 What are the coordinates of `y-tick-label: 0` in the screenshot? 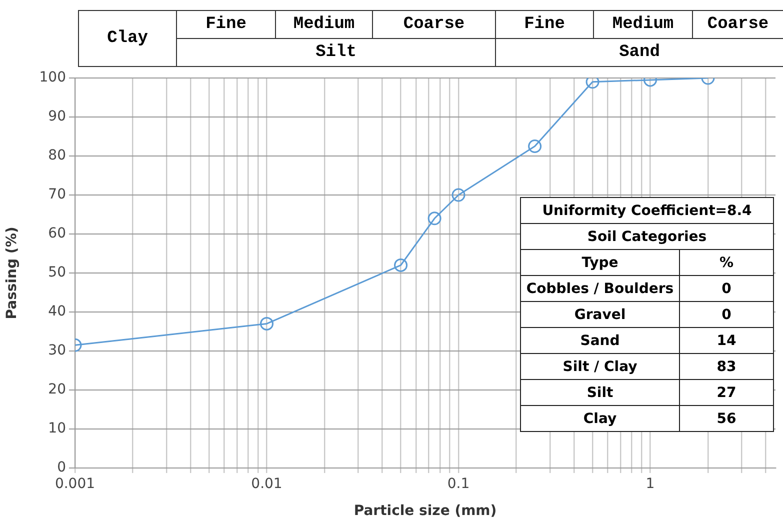 It's located at (61, 468).